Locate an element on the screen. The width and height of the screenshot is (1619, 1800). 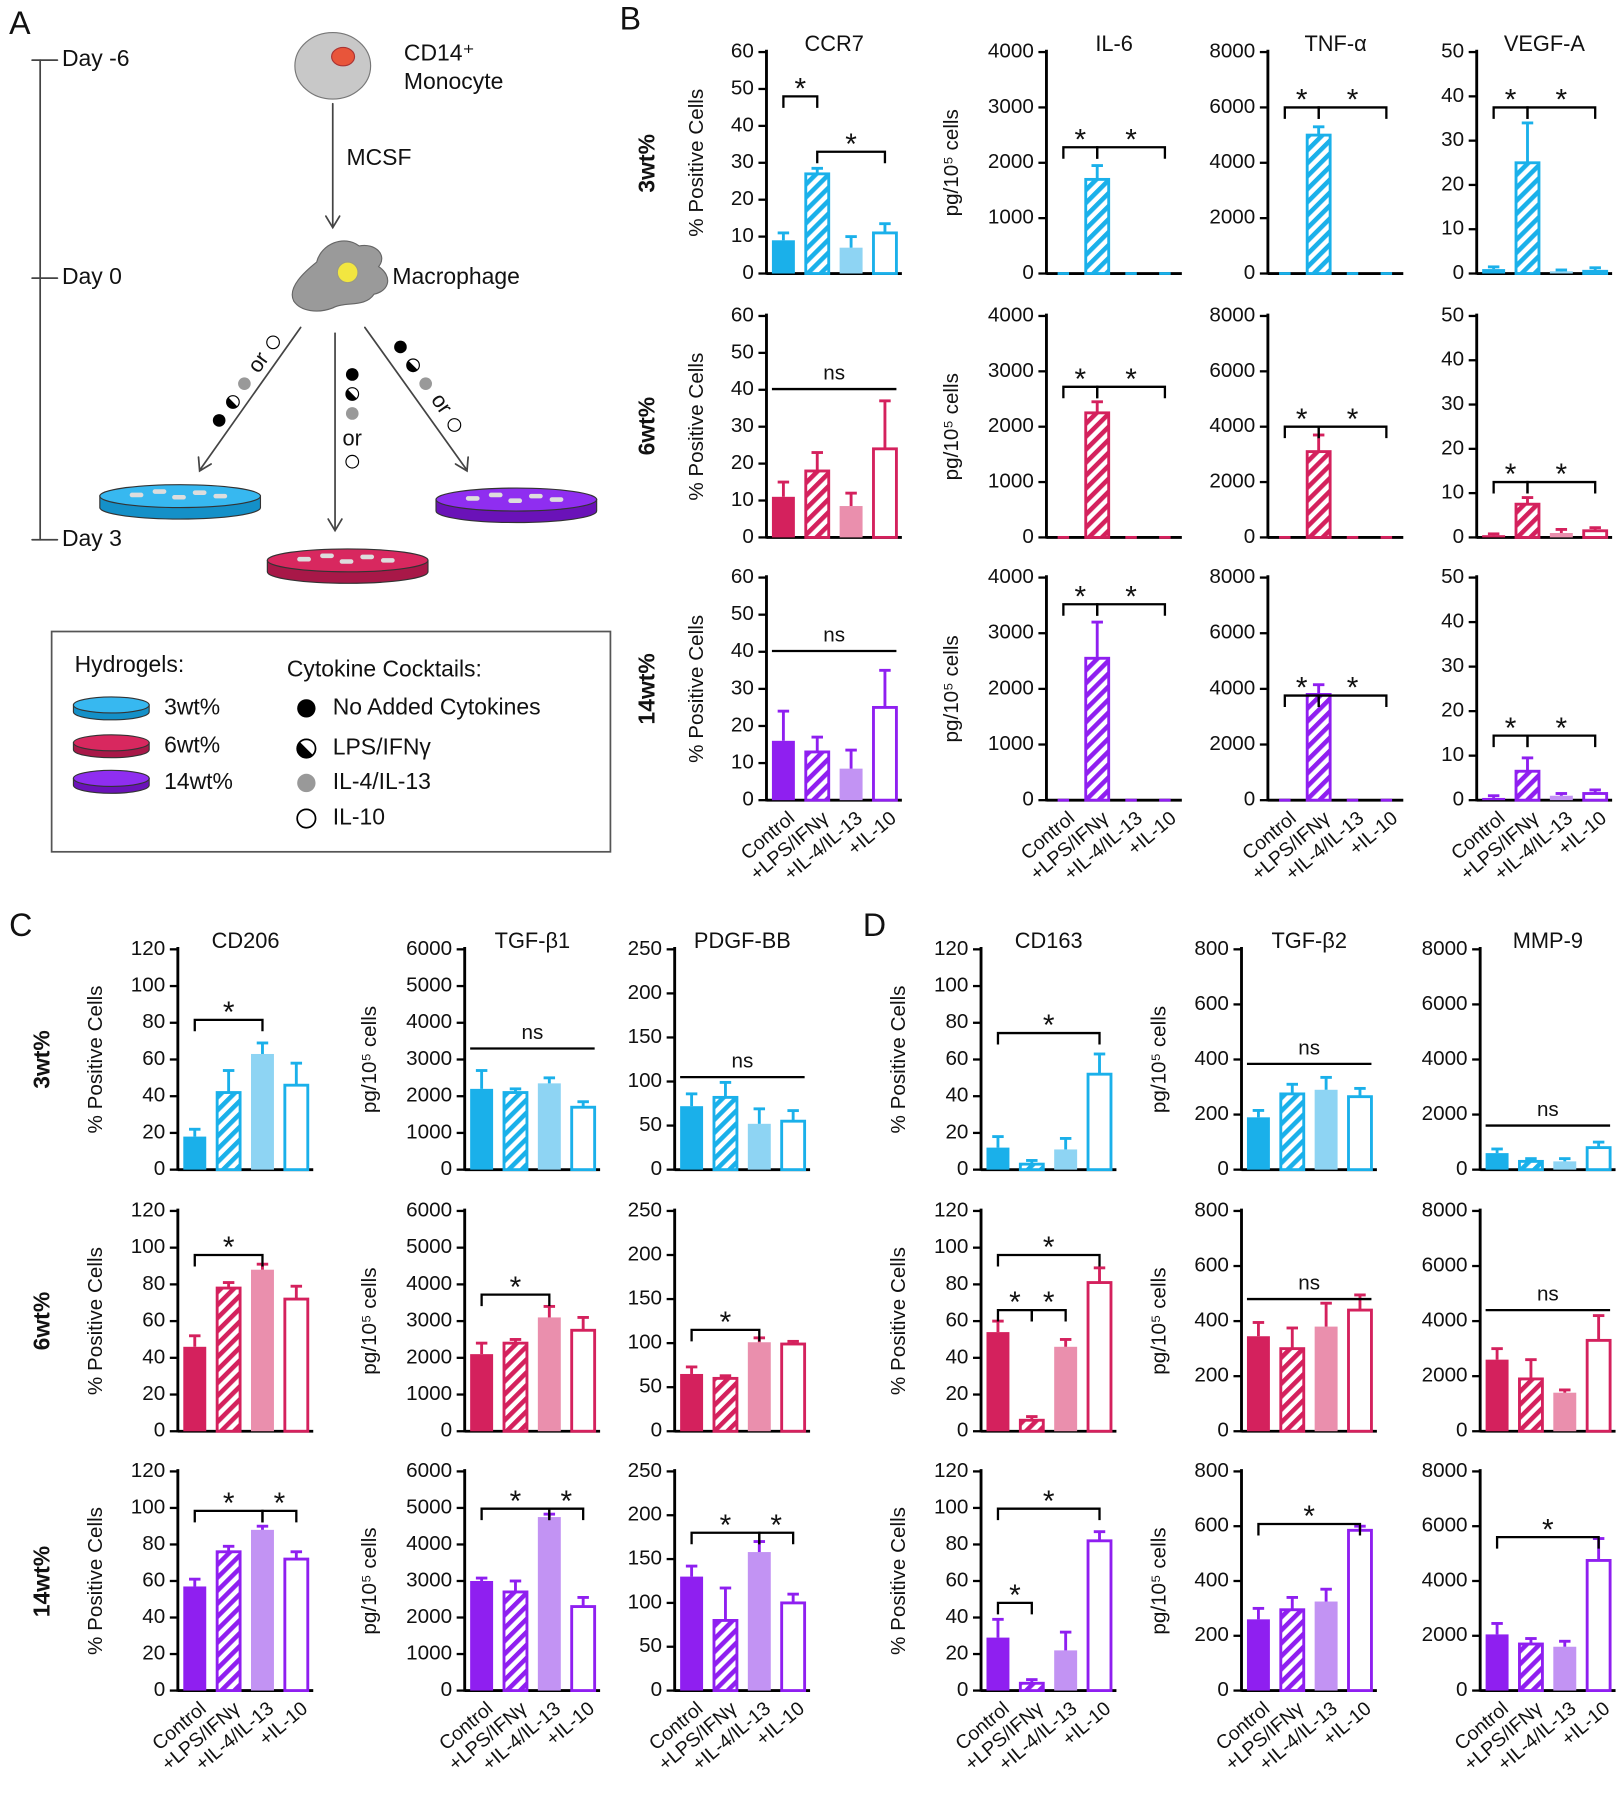
chart-title: CD206 is located at coordinates (246, 940).